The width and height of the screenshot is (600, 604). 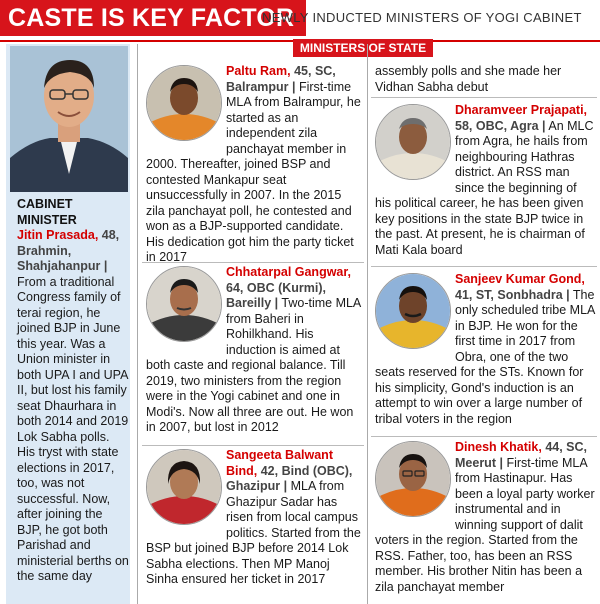 What do you see at coordinates (47, 212) in the screenshot?
I see `cabinet-label: CABINET MINISTER` at bounding box center [47, 212].